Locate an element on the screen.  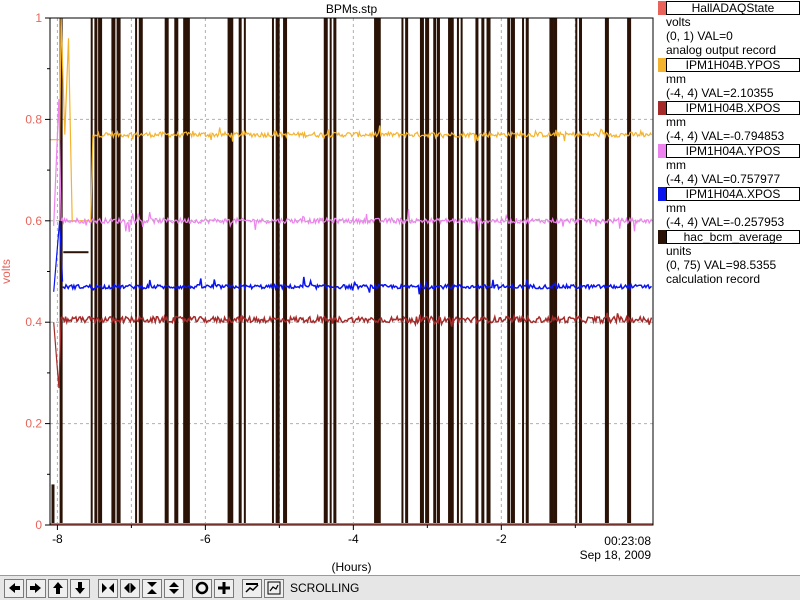
crosshair-icon is located at coordinates (224, 588).